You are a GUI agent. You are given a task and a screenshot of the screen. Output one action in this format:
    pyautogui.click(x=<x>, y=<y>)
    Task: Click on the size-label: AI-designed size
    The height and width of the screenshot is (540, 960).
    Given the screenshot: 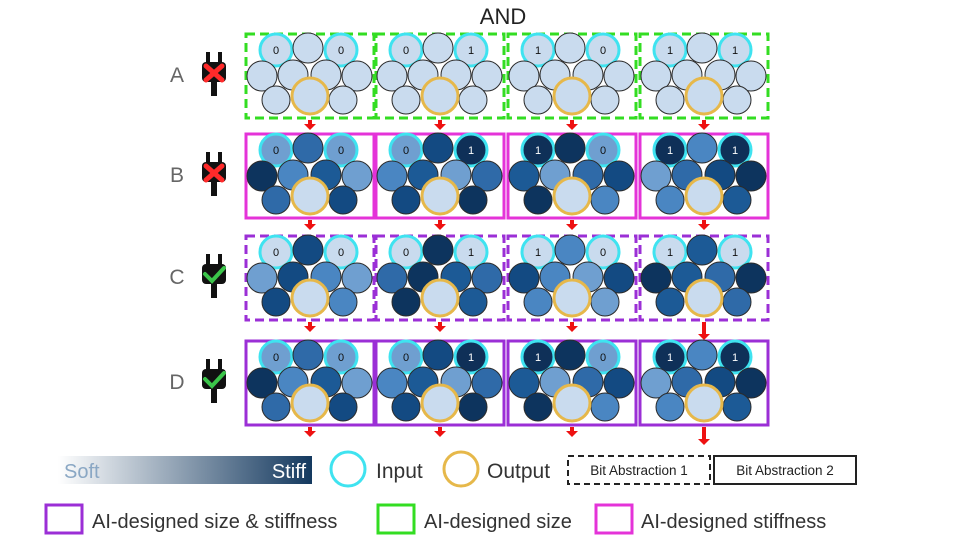 What is the action you would take?
    pyautogui.click(x=498, y=522)
    